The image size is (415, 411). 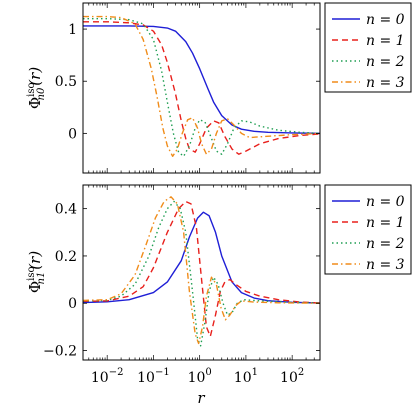 I want to click on series-line-bottom-n0, so click(x=201, y=257).